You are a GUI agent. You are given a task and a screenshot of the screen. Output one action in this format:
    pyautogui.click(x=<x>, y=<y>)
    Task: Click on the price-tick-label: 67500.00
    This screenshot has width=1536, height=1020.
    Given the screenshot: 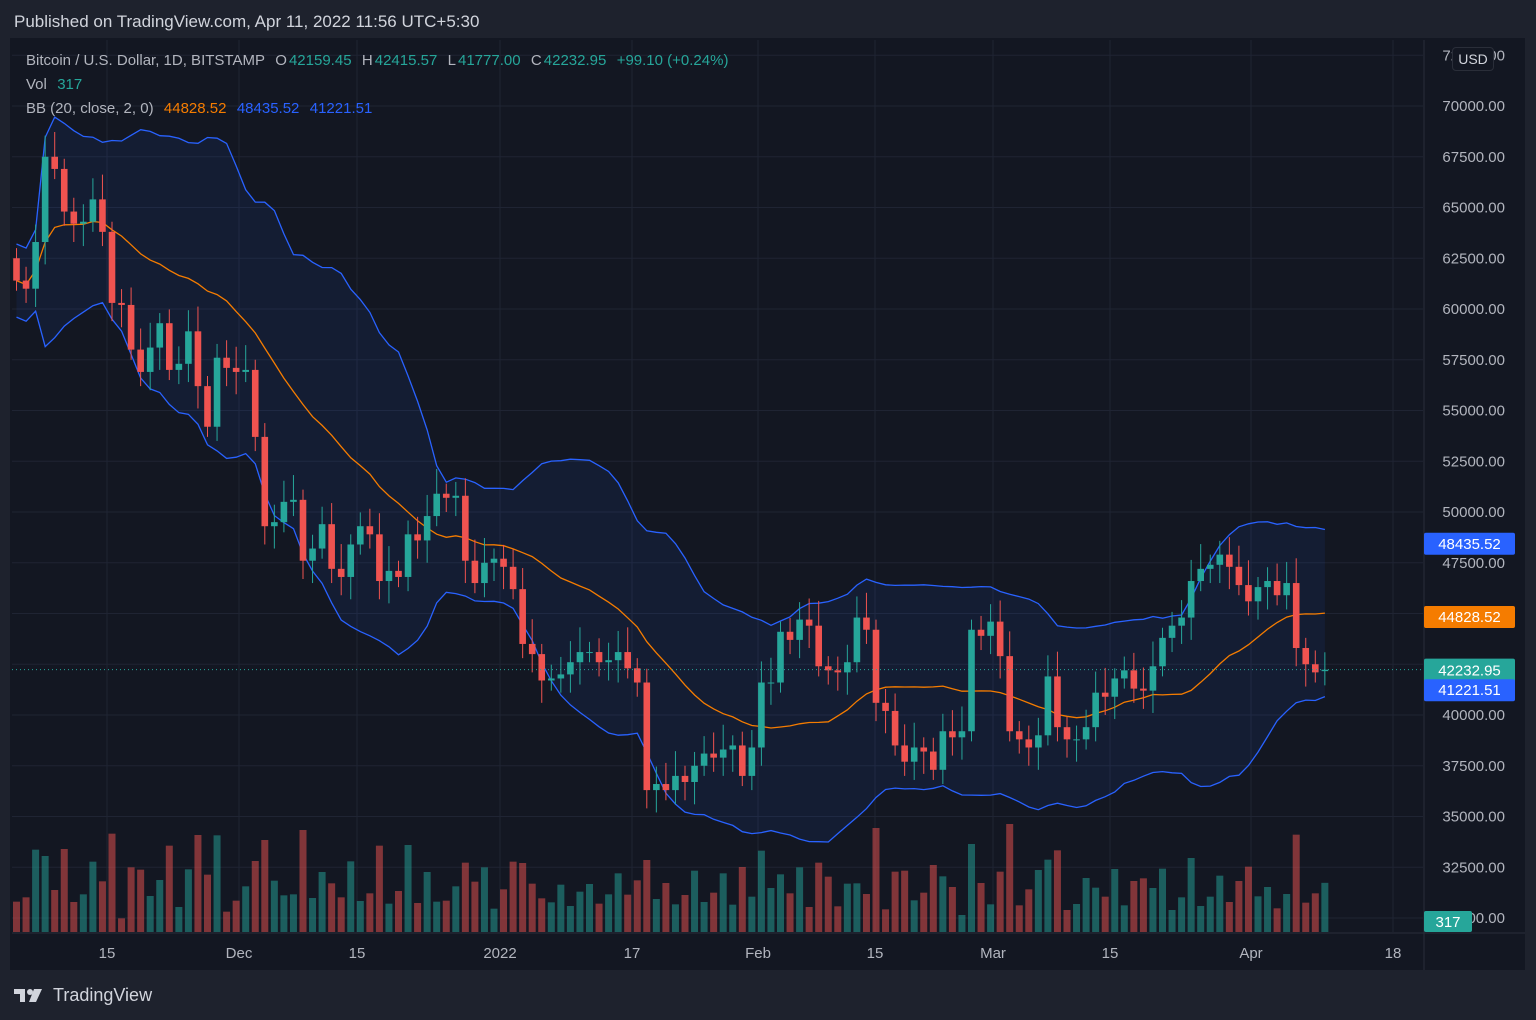 What is the action you would take?
    pyautogui.click(x=1473, y=157)
    